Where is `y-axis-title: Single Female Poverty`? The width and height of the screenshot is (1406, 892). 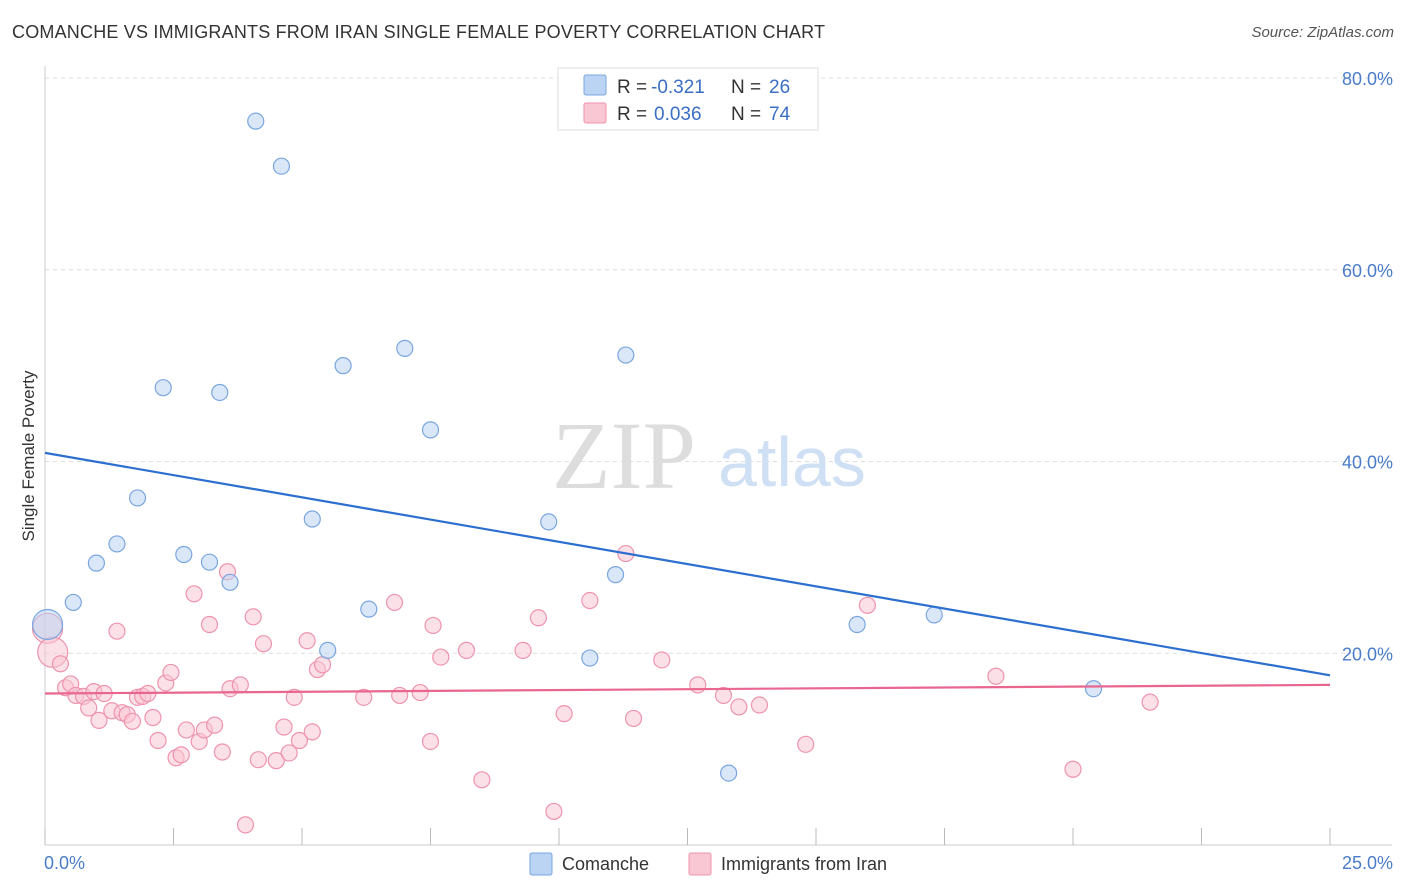 y-axis-title: Single Female Poverty is located at coordinates (28, 456).